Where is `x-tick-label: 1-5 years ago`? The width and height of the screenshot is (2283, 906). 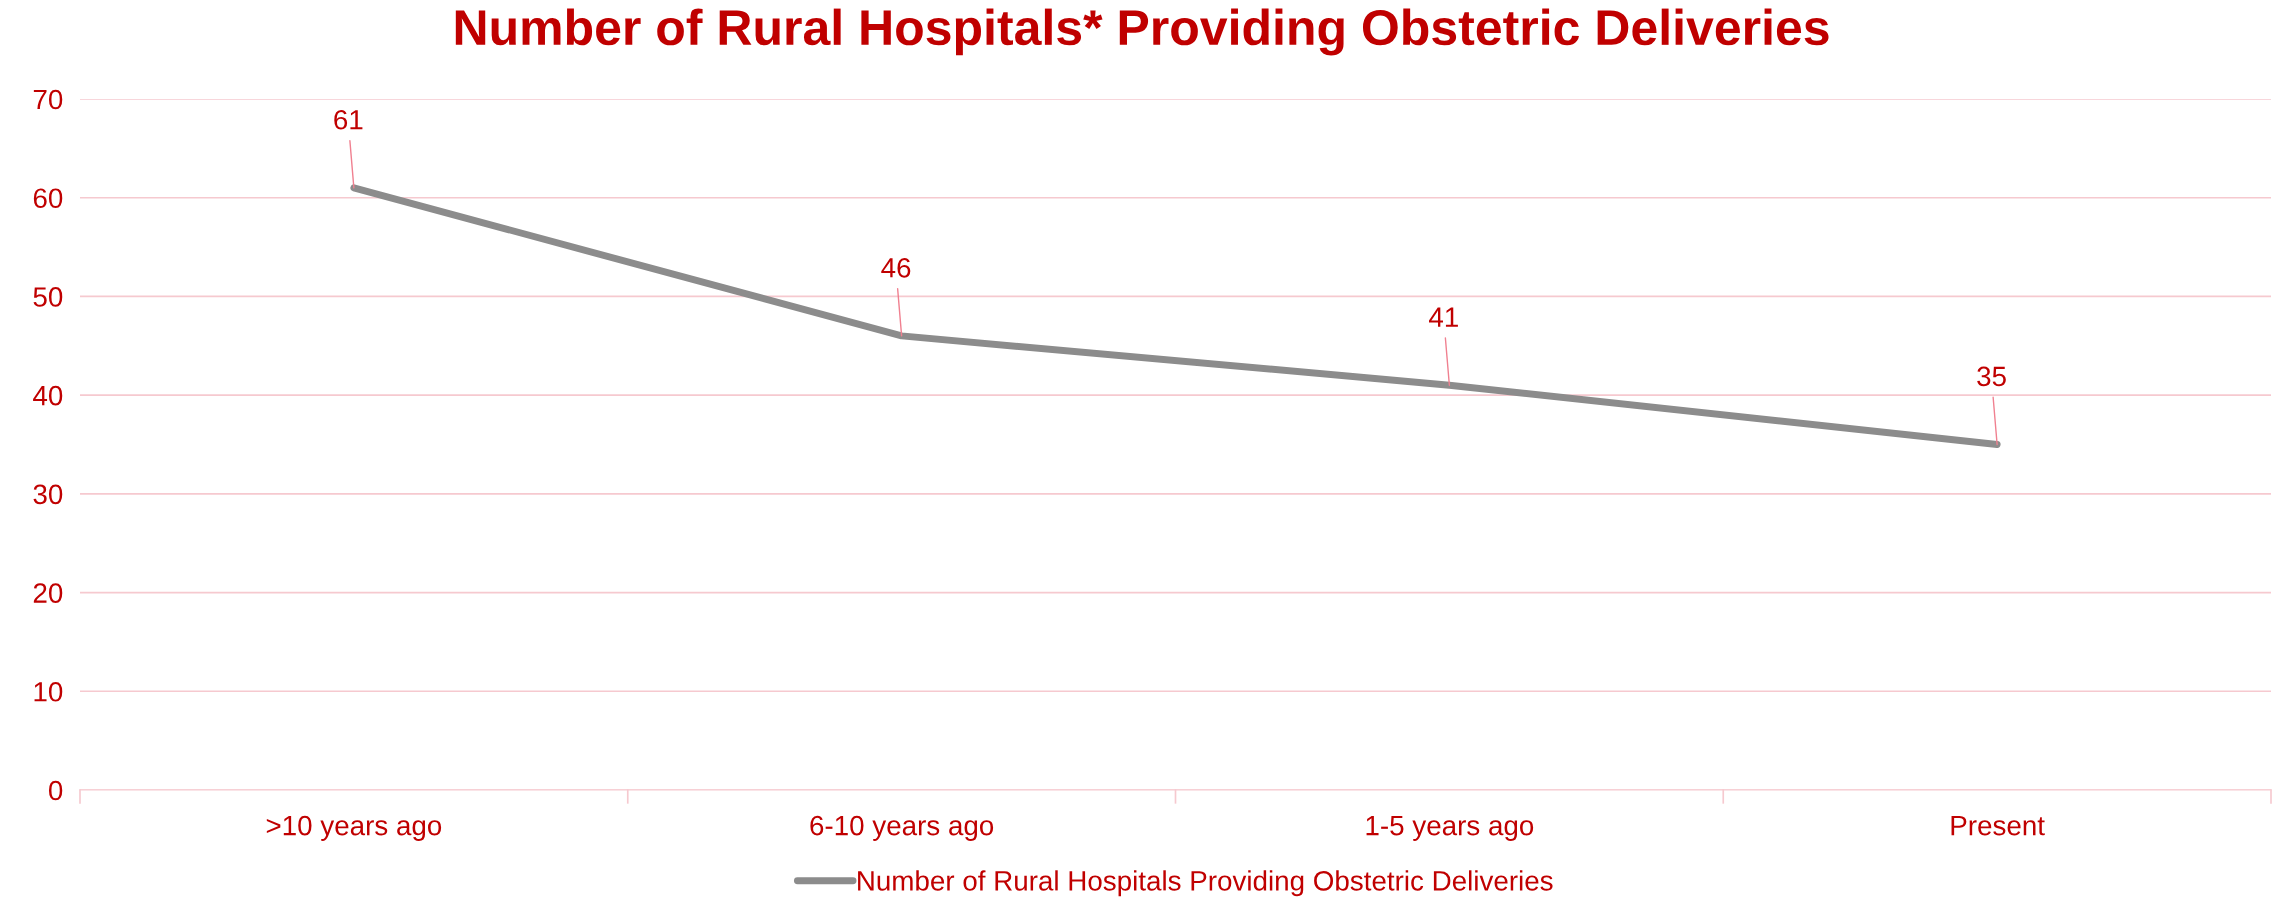
x-tick-label: 1-5 years ago is located at coordinates (1450, 828).